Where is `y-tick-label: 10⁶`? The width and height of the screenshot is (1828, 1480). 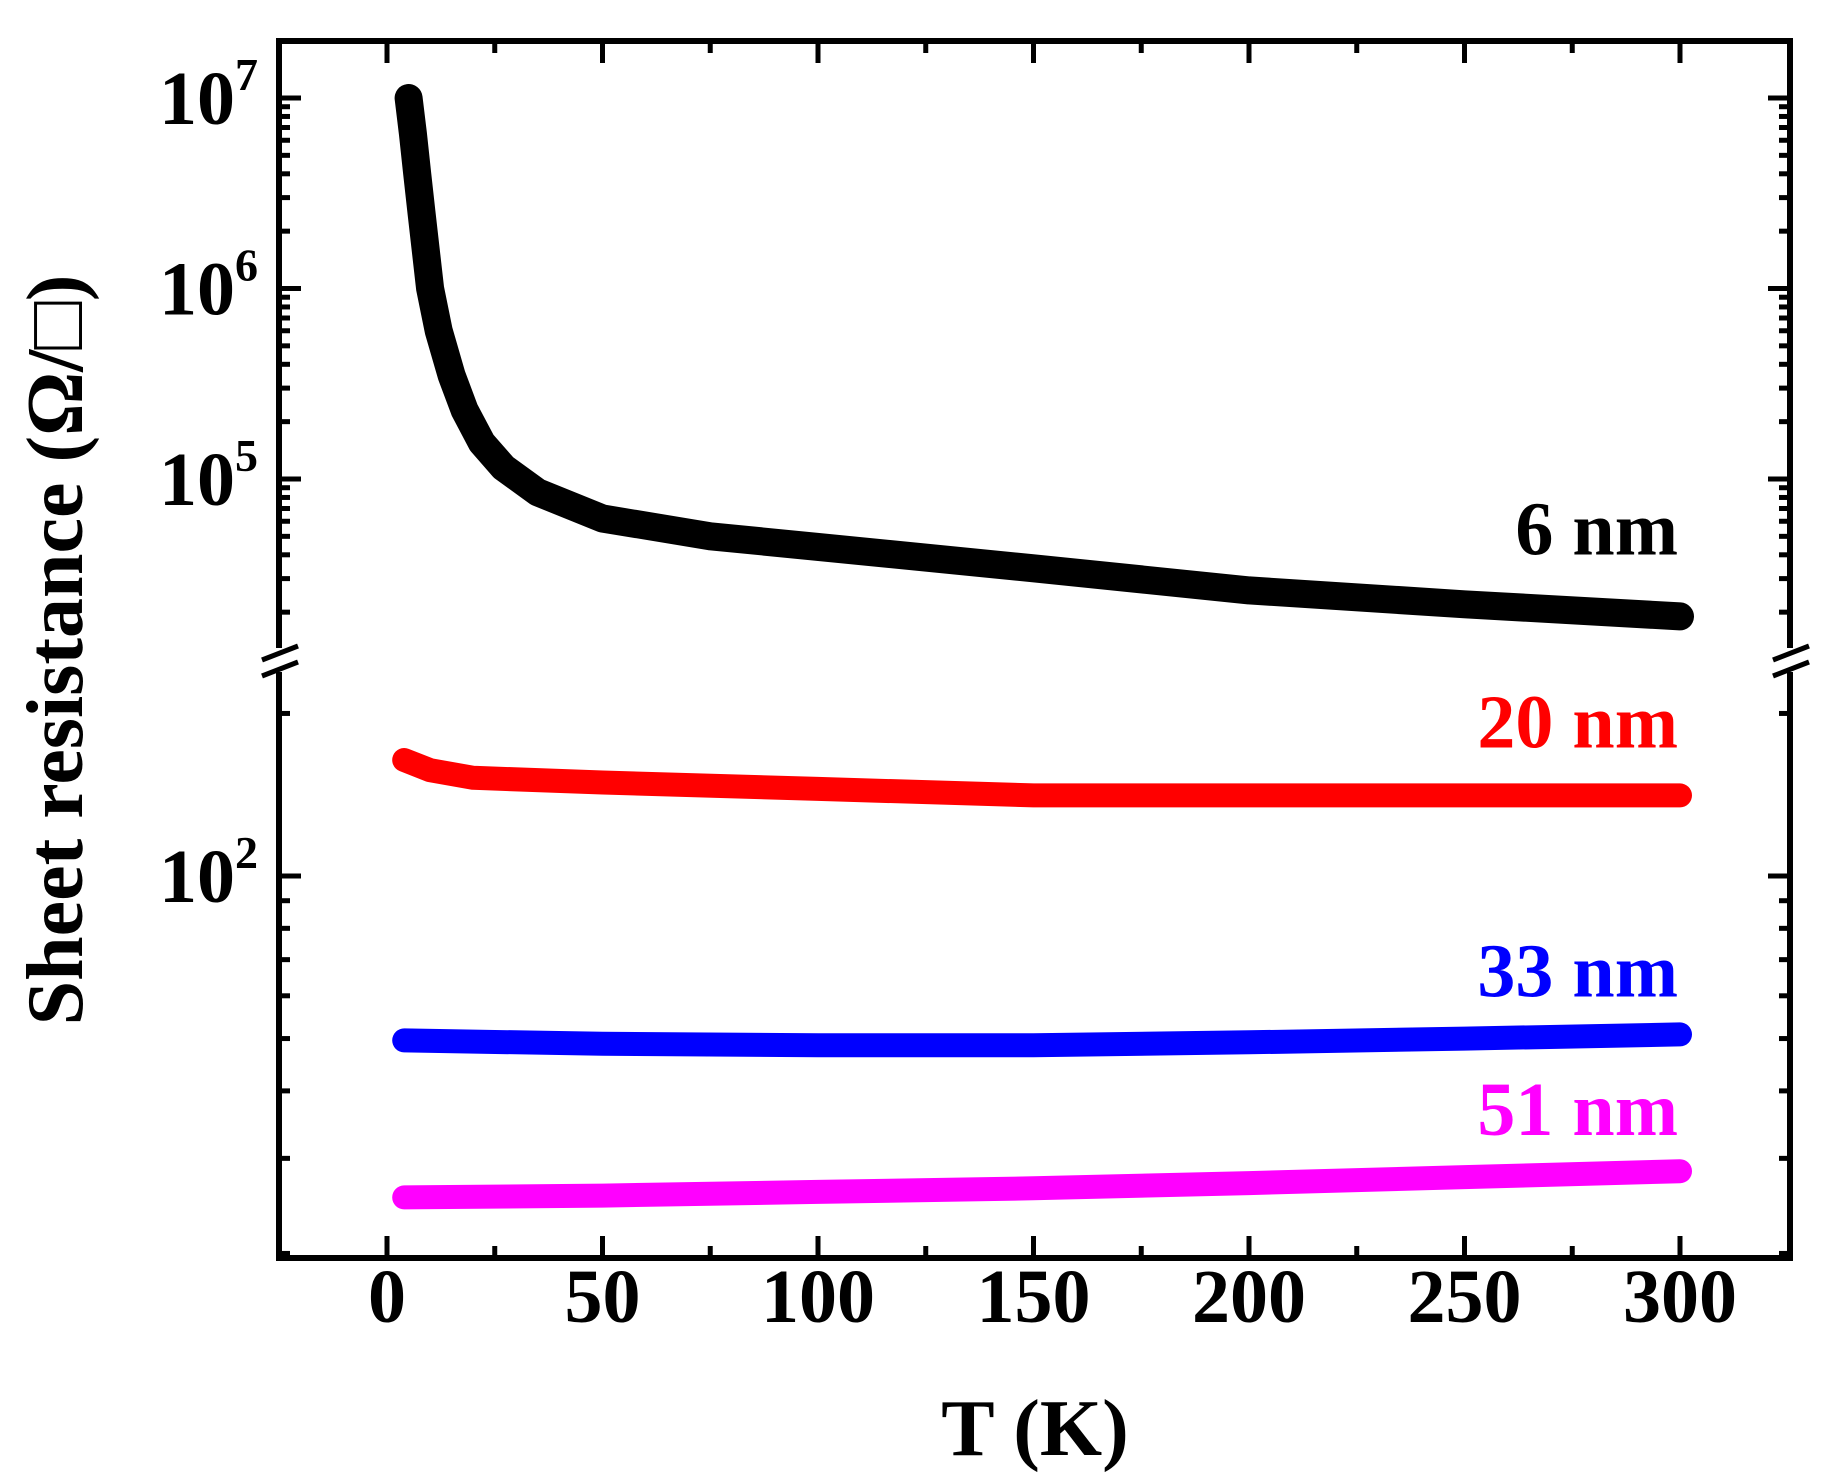 y-tick-label: 10⁶ is located at coordinates (208, 286).